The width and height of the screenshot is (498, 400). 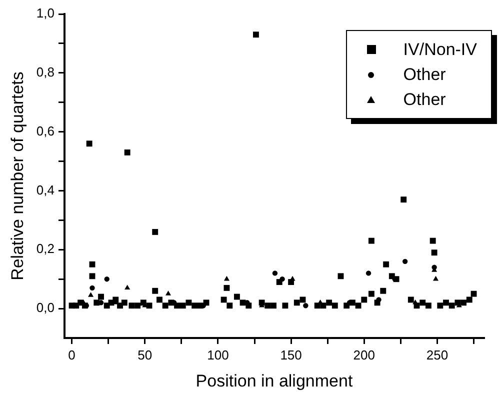 What do you see at coordinates (45, 72) in the screenshot?
I see `y-tick-label: 0,8` at bounding box center [45, 72].